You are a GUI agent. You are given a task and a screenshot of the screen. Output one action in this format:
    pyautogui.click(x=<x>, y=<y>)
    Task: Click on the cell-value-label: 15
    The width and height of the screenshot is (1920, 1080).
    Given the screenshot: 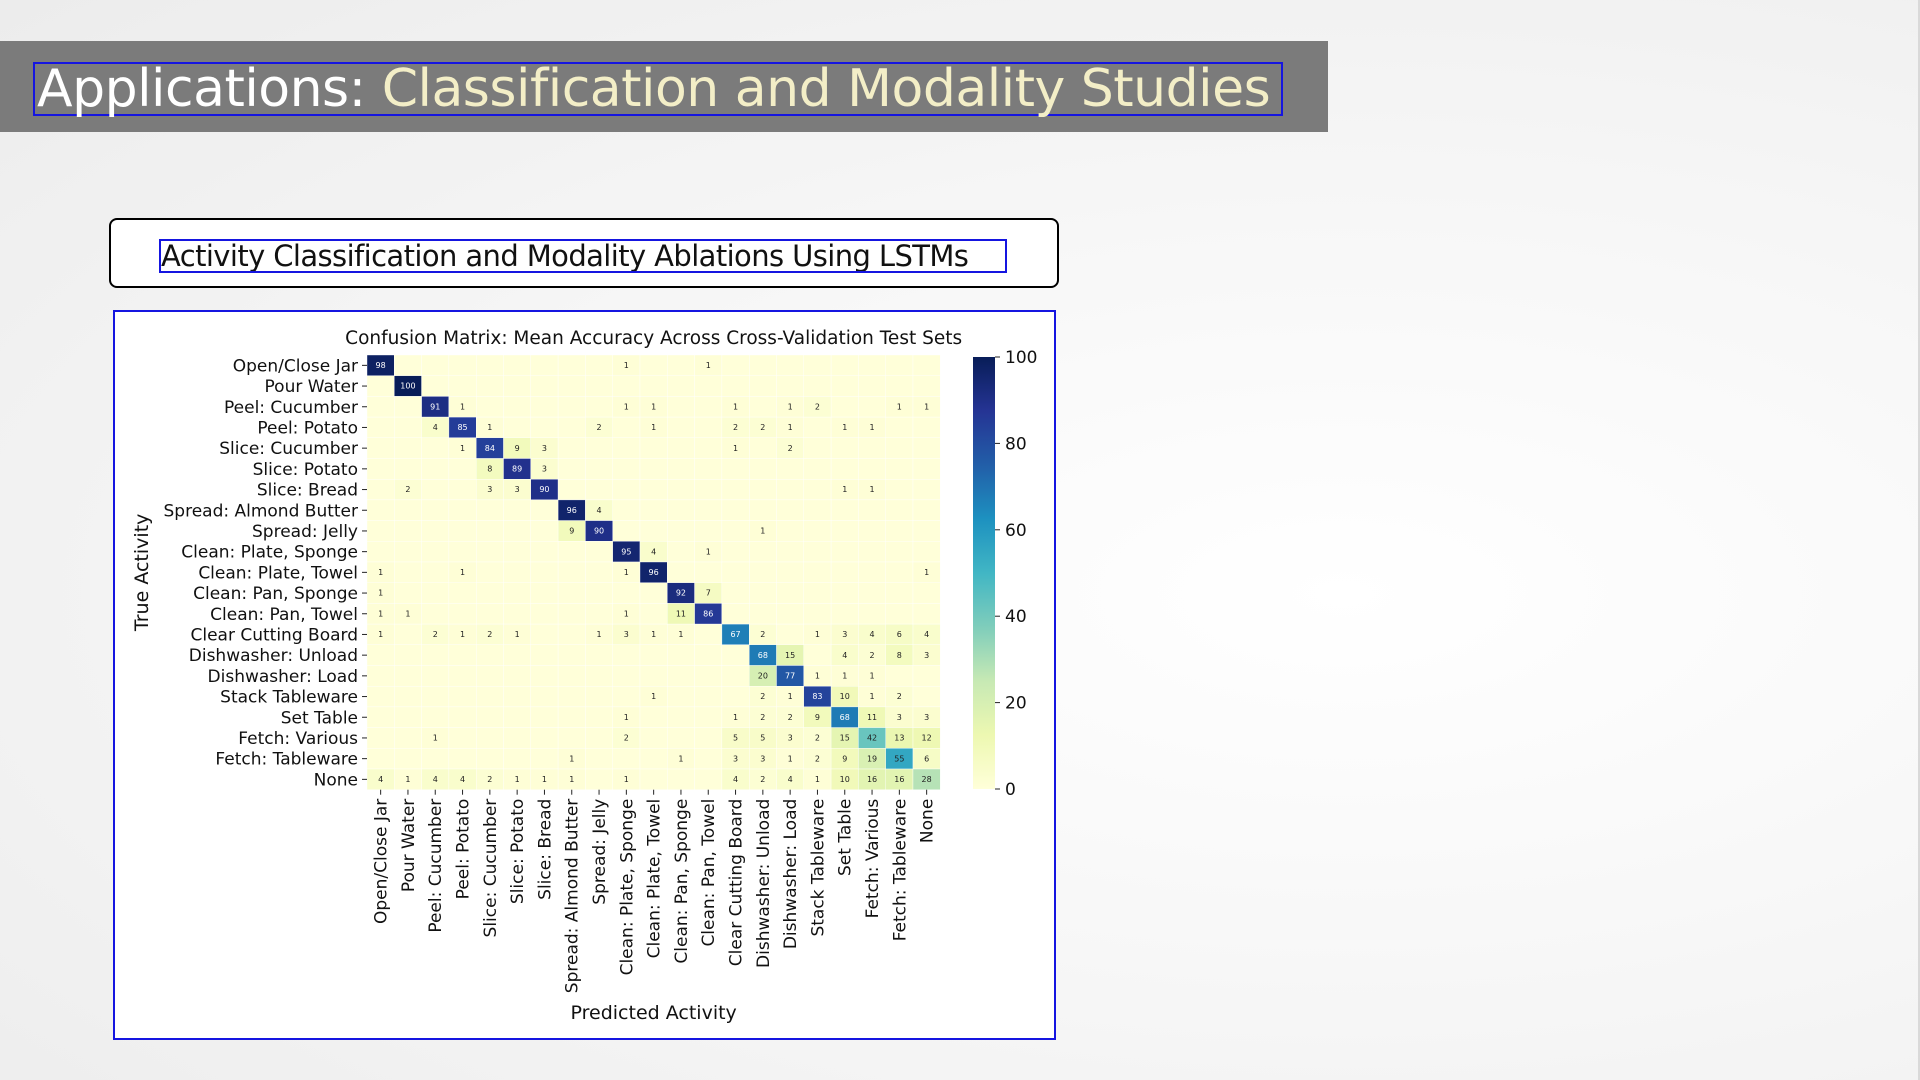 What is the action you would take?
    pyautogui.click(x=845, y=738)
    